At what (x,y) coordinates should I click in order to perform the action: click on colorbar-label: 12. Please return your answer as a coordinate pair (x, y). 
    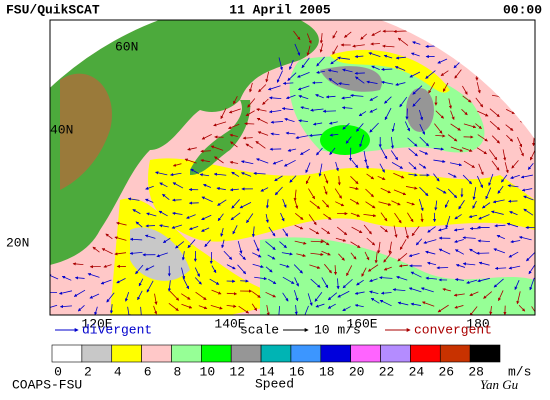
    Looking at the image, I should click on (237, 371).